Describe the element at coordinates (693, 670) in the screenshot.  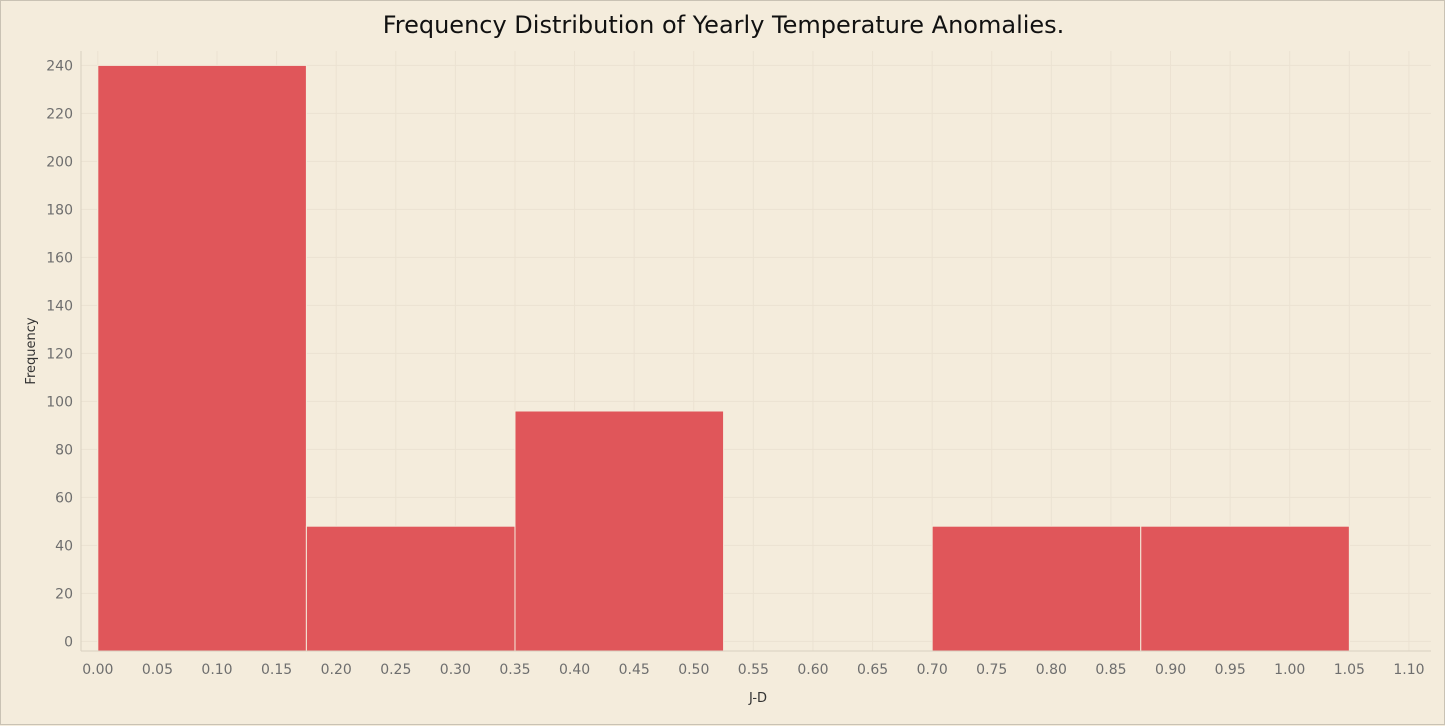
I see `x-tick-label: 0.50` at that location.